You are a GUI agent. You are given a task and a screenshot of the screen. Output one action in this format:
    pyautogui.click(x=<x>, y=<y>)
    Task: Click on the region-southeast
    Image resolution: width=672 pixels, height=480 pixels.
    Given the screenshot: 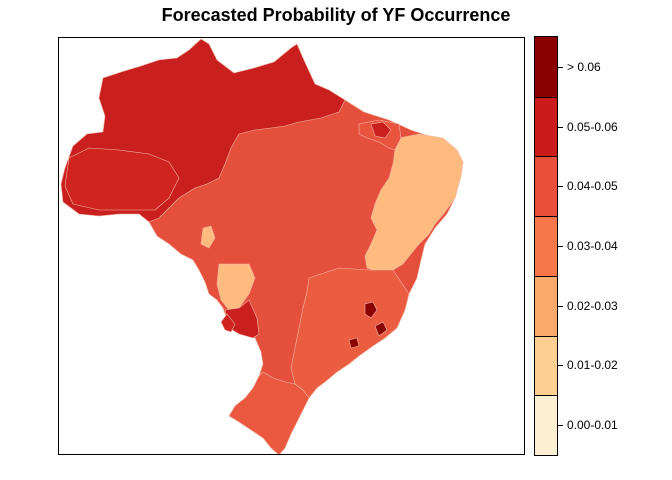 What is the action you would take?
    pyautogui.click(x=350, y=333)
    